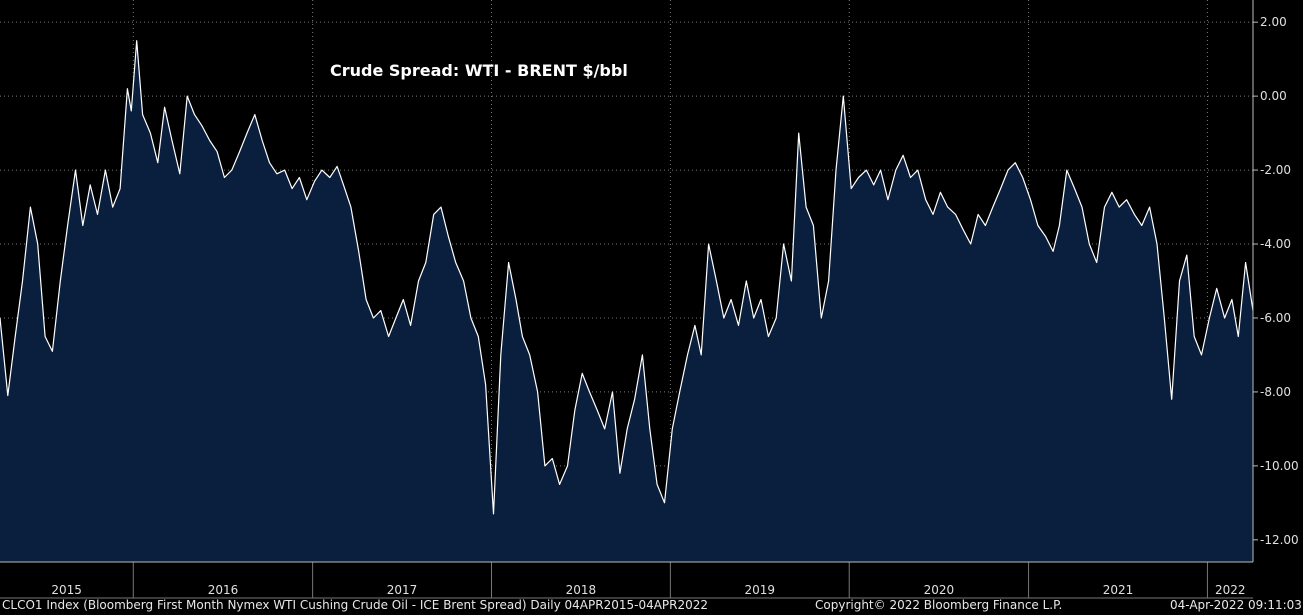 The height and width of the screenshot is (615, 1303). I want to click on y-axis-ticks: 2.00 0.00 -2.00 -4.00 -6.00 -8.00 -10.00 -12.00, so click(1276, 281).